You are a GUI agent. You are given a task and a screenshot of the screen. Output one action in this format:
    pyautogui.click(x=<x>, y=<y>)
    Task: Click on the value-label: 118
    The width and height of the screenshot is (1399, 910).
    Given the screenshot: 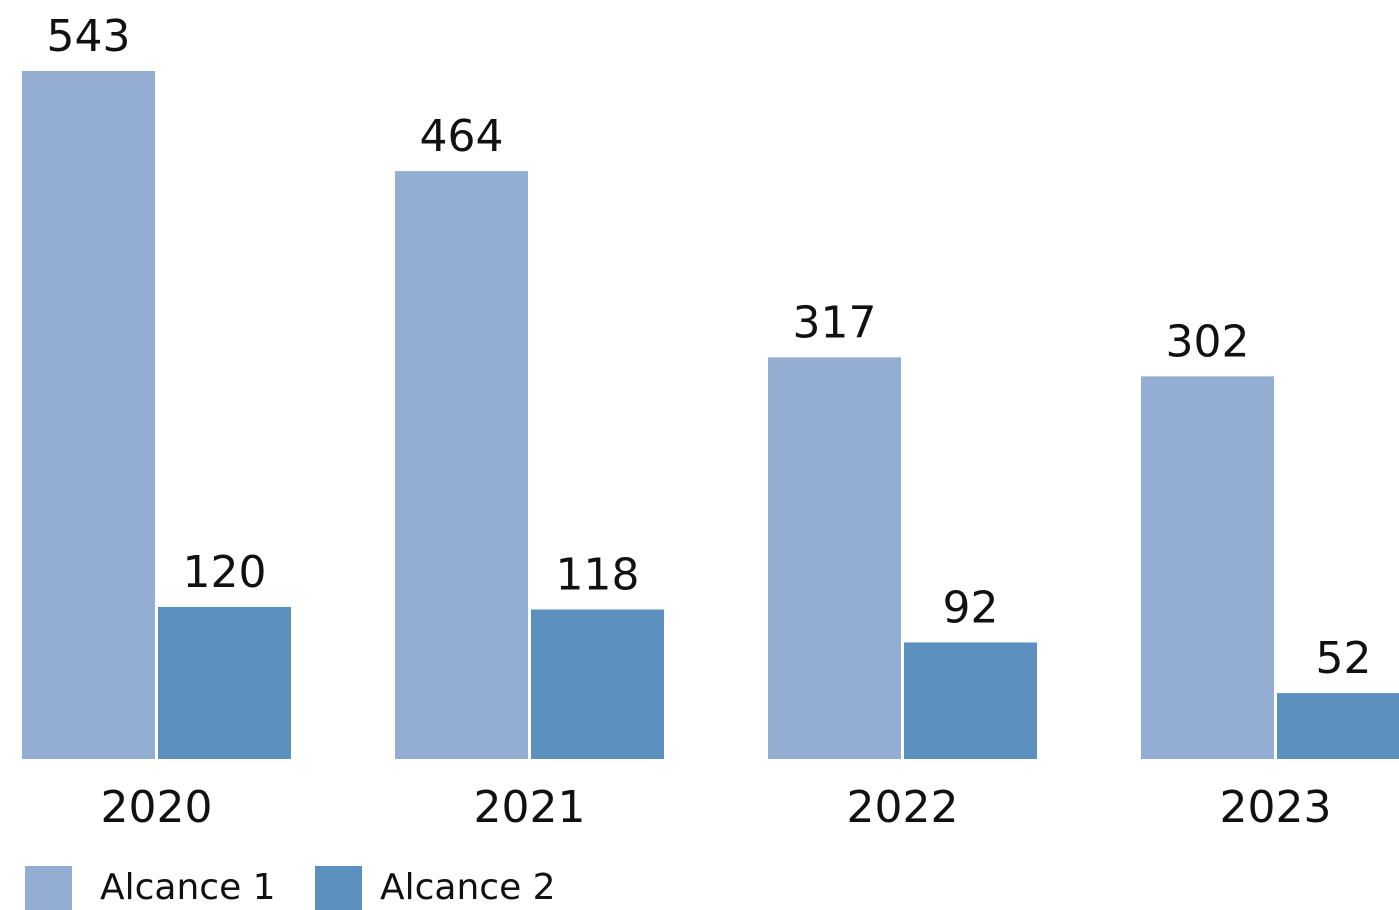 What is the action you would take?
    pyautogui.click(x=598, y=574)
    